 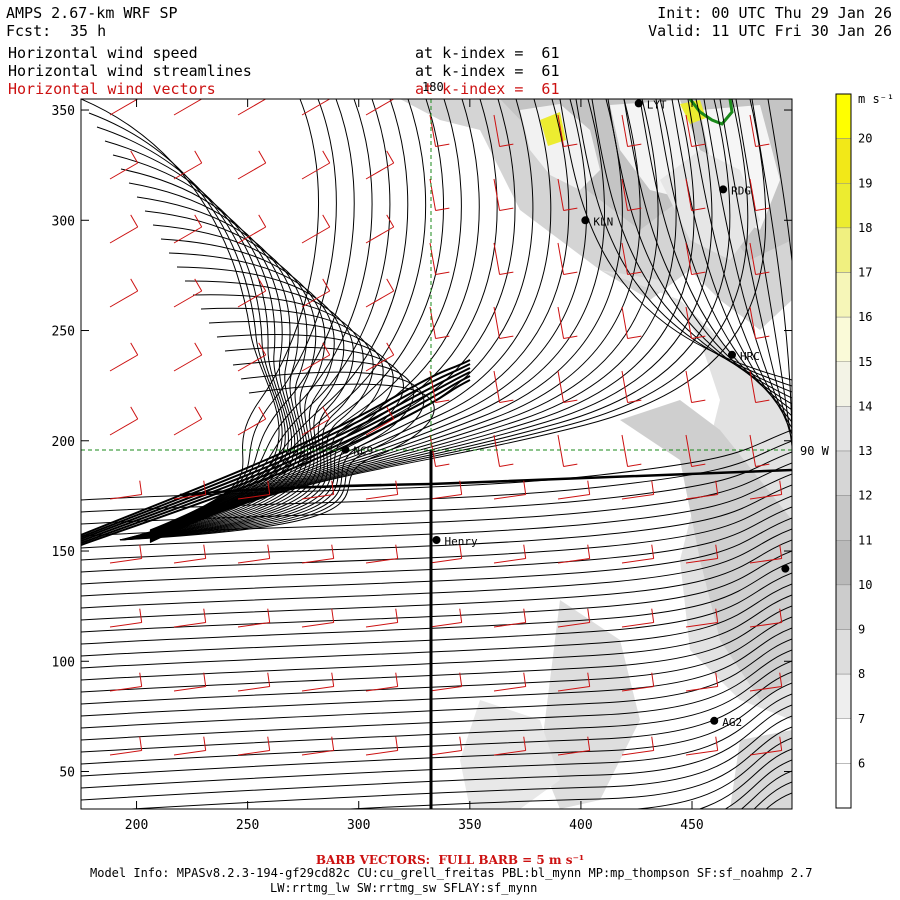 I want to click on colorbar-unit: m s⁻¹, so click(x=876, y=99).